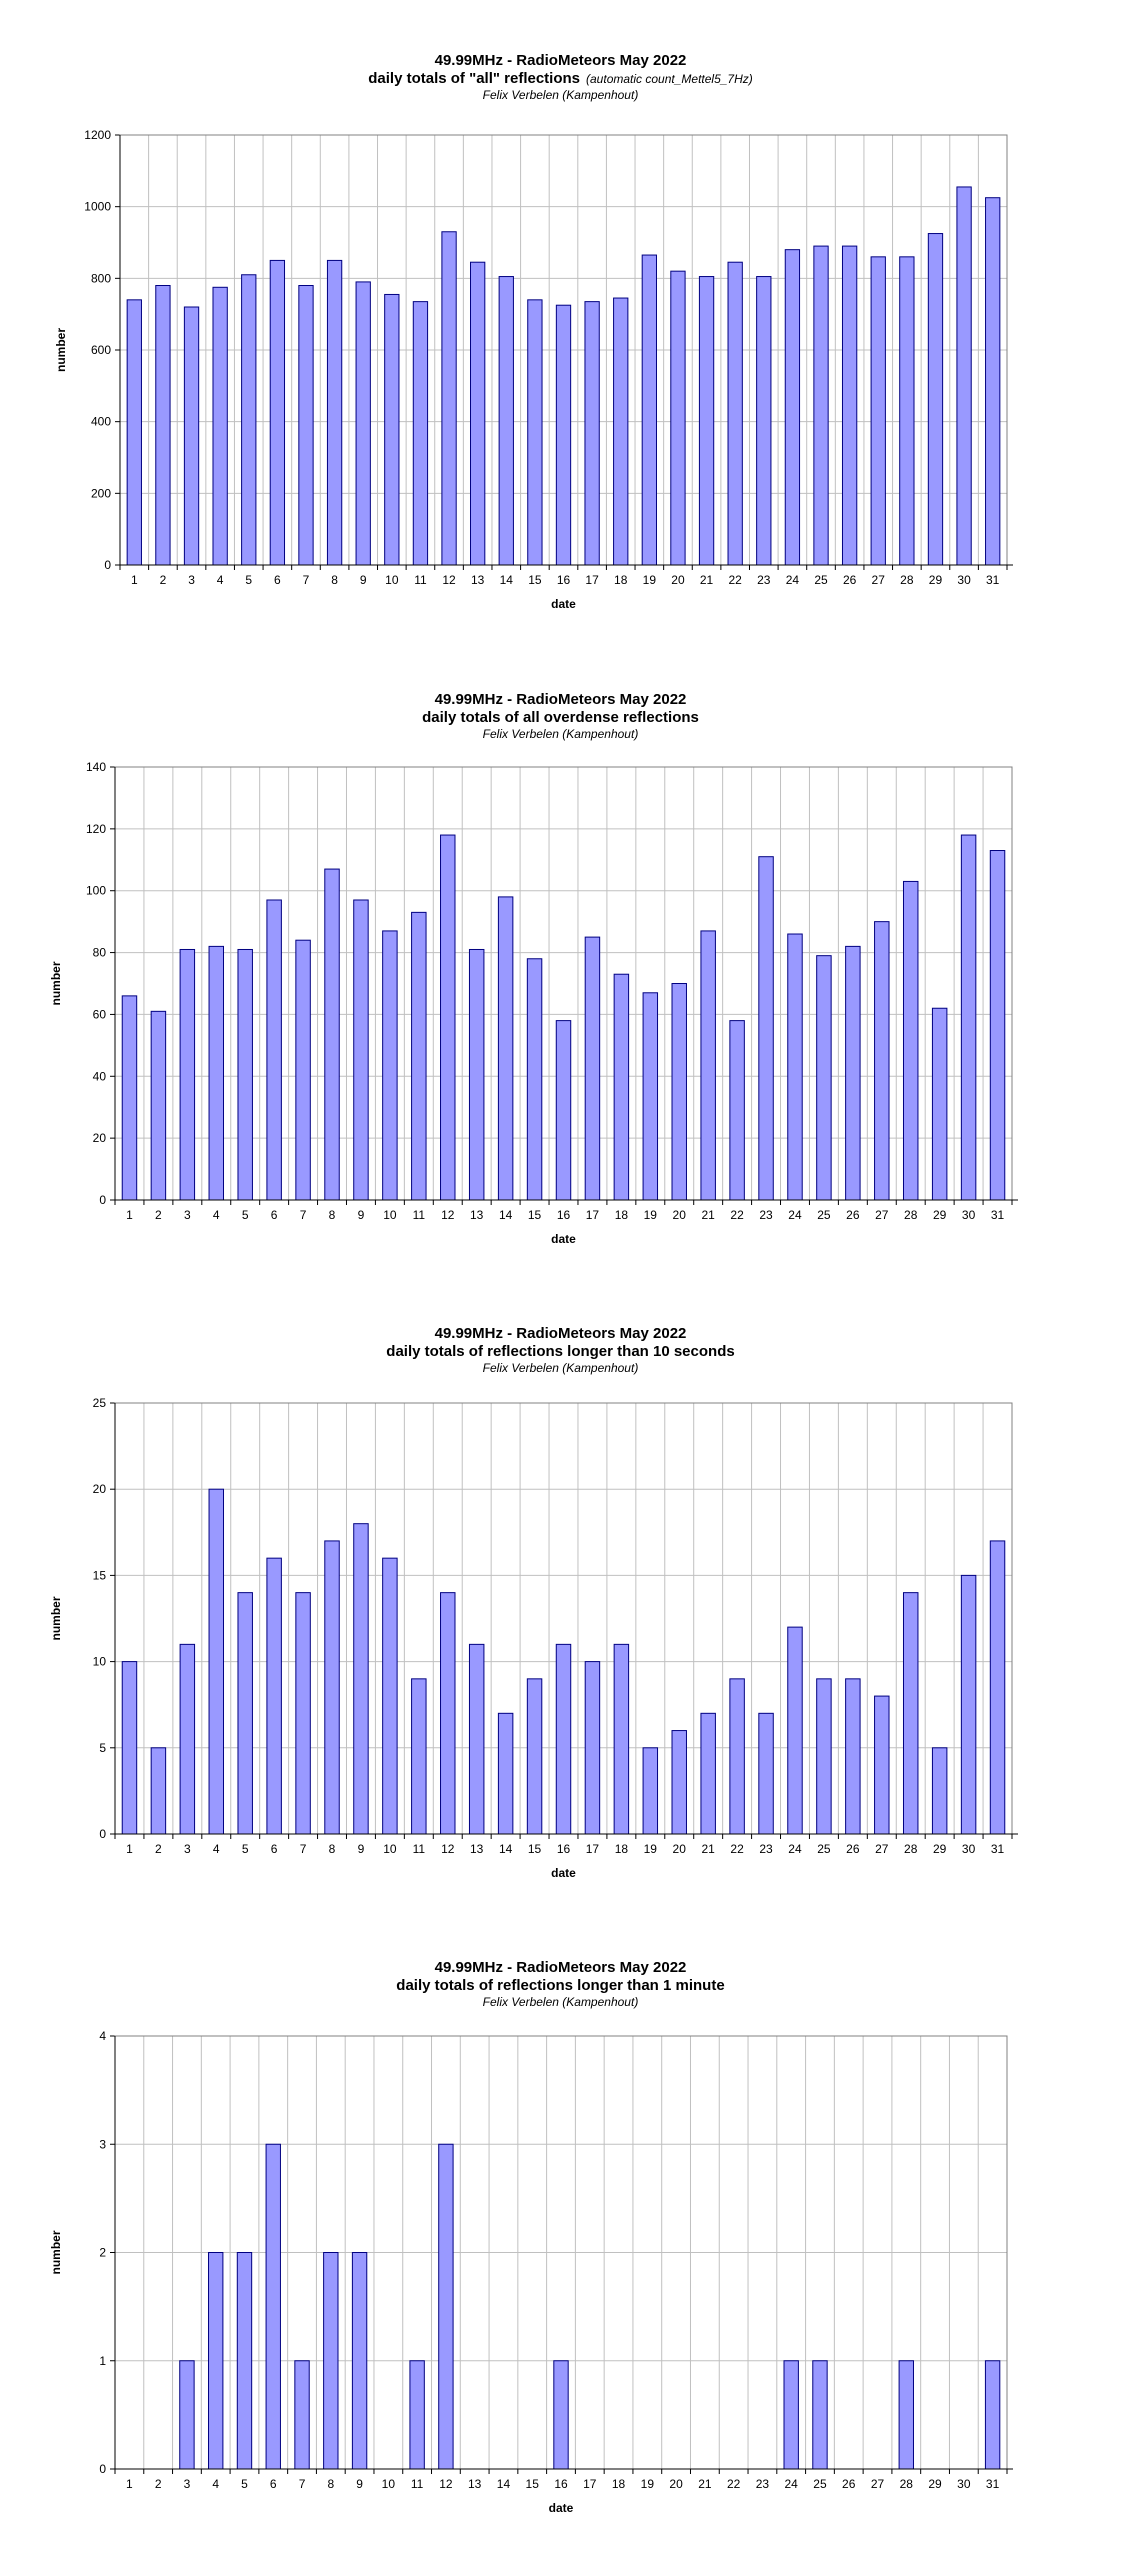  I want to click on y-tick-label: 80, so click(100, 953).